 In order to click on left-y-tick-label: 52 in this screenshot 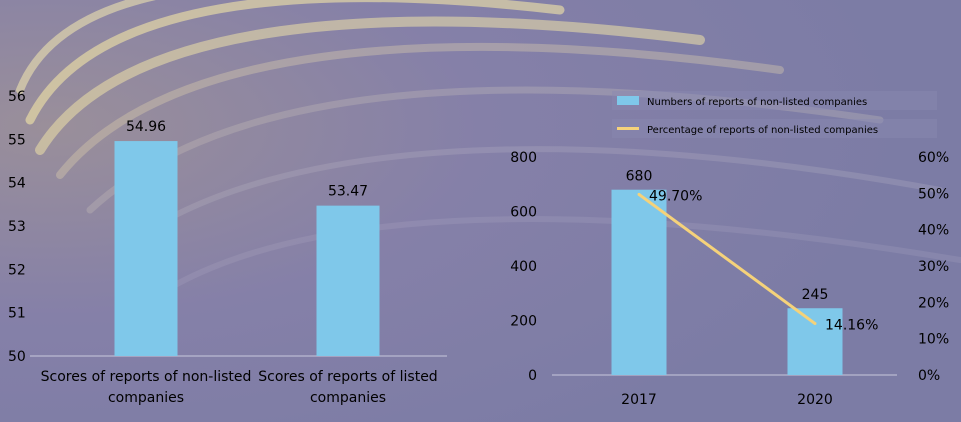, I will do `click(17, 270)`.